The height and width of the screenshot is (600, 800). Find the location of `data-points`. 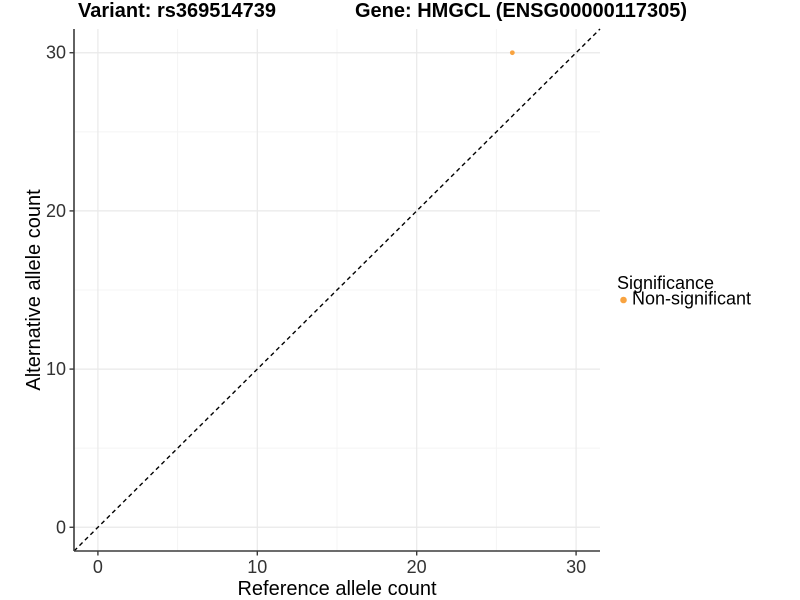

data-points is located at coordinates (512, 53).